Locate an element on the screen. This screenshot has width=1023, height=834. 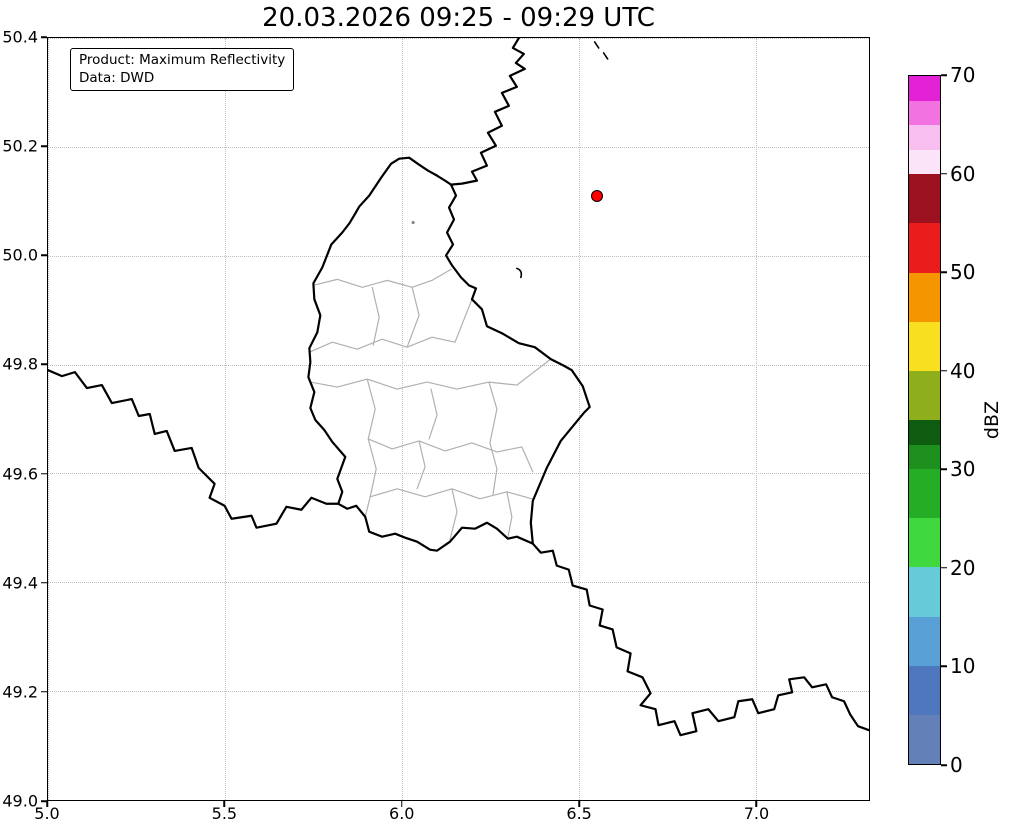
country-border-france-belgium is located at coordinates (194, 449).